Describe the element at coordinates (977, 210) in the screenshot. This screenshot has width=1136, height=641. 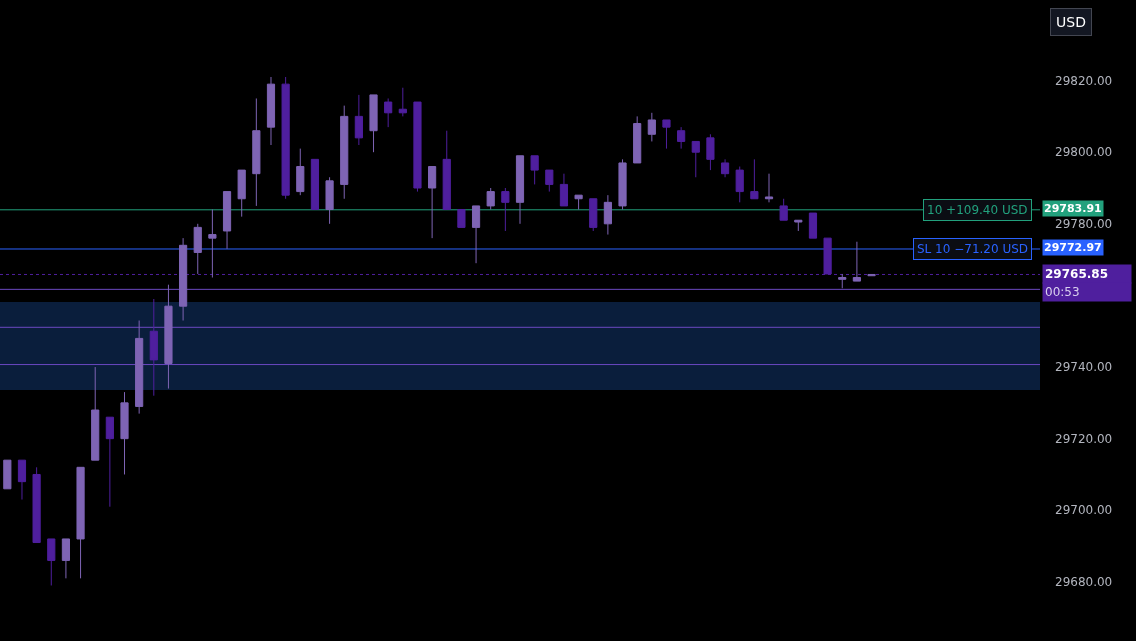
I see `annotation: 10 +109.40 USD` at that location.